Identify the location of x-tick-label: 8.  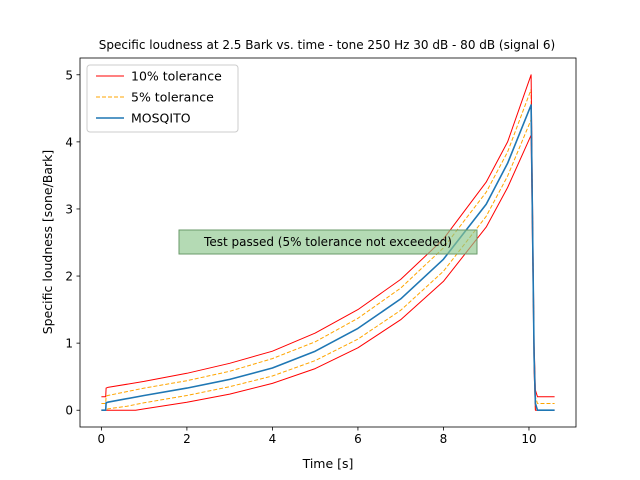
(444, 439).